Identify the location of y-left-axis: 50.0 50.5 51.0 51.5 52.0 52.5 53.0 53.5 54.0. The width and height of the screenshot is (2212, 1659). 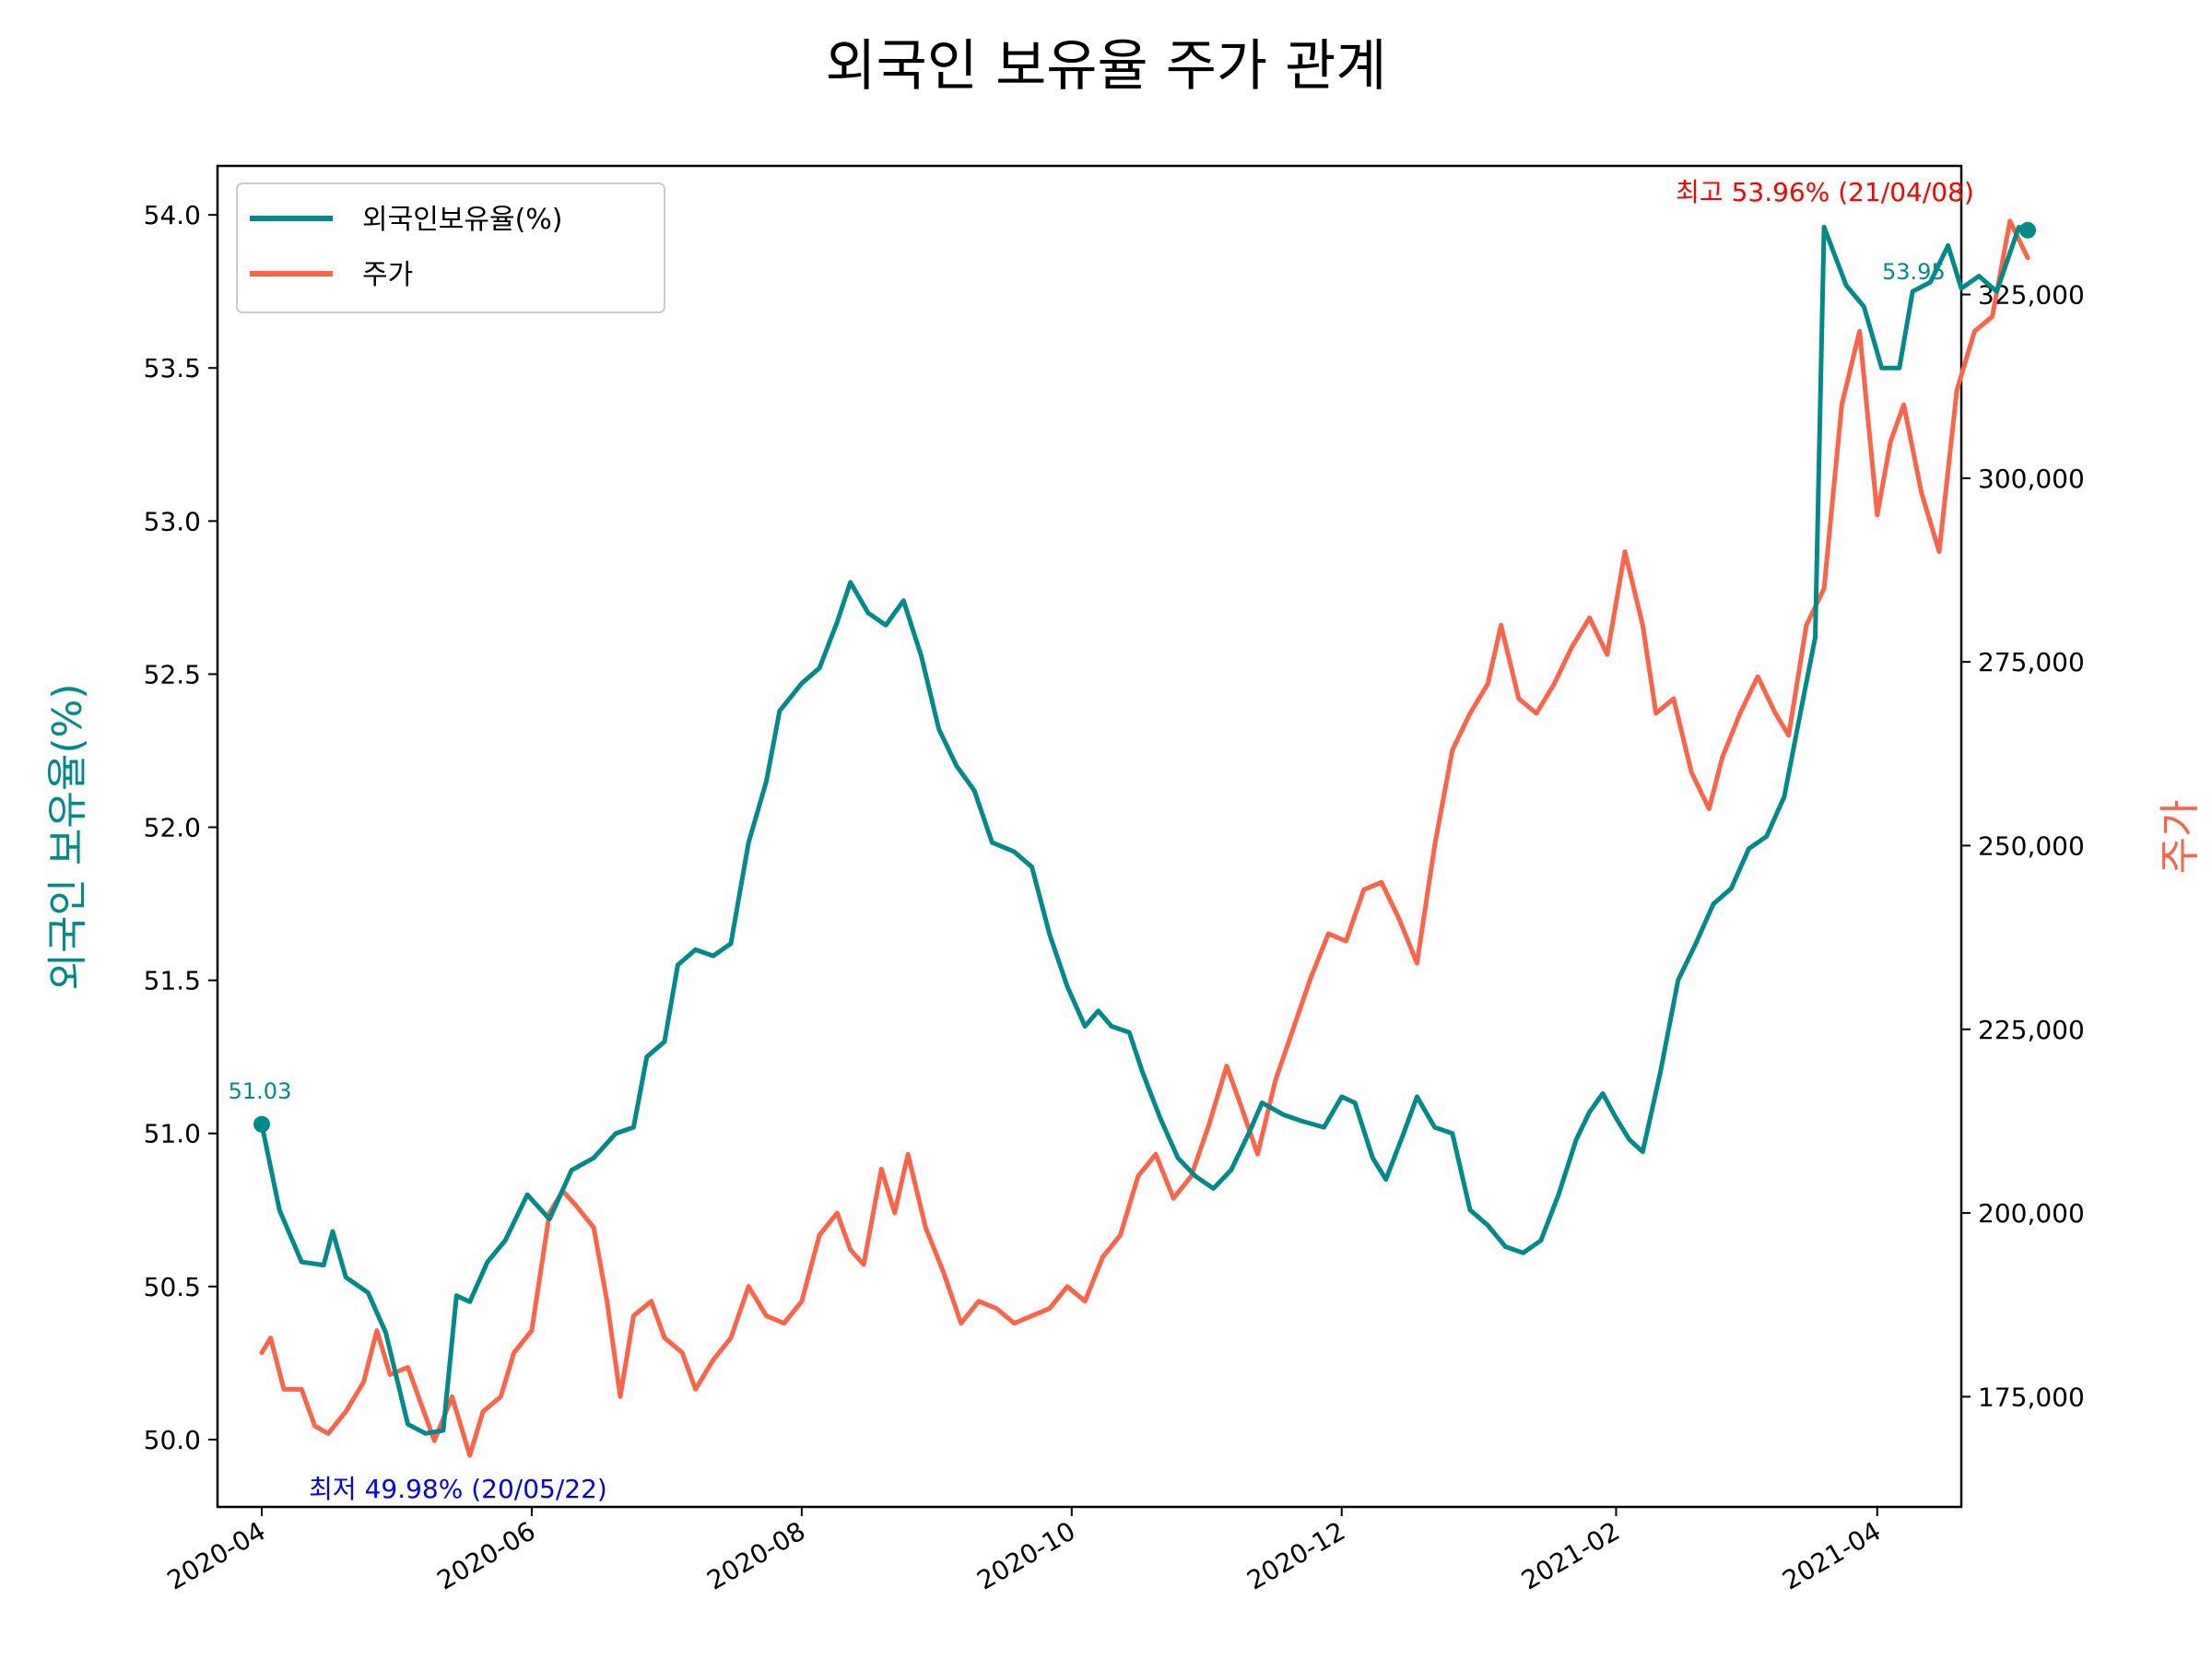
(181, 827).